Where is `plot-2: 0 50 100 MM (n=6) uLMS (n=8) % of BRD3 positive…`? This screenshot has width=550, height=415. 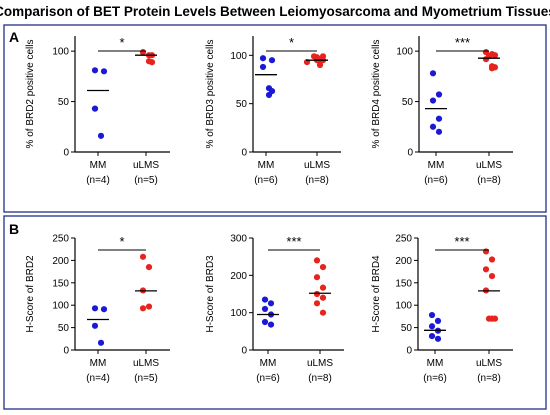 plot-2: 0 50 100 MM (n=6) uLMS (n=8) % of BRD3 positive… is located at coordinates (273, 110).